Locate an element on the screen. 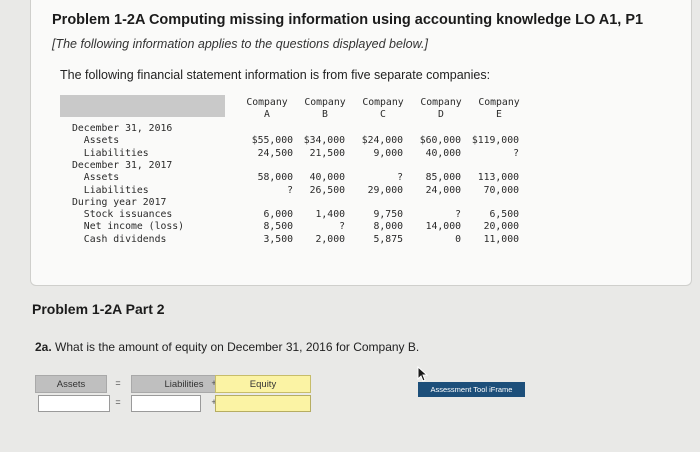 The width and height of the screenshot is (700, 452). liabilities-header: Liabilities is located at coordinates (184, 384).